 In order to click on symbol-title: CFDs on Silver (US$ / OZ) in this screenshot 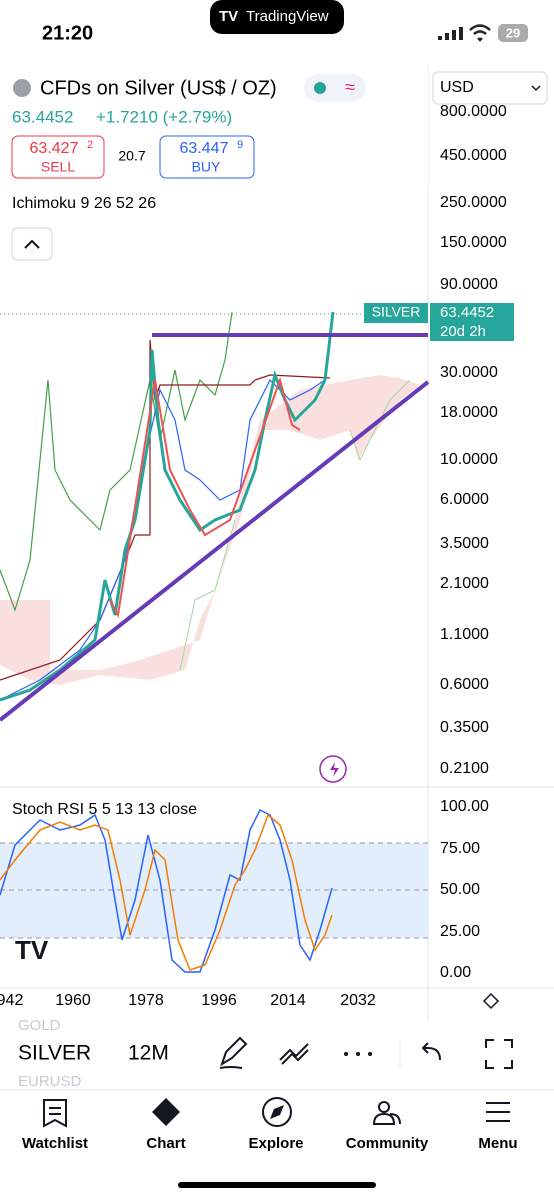, I will do `click(158, 88)`.